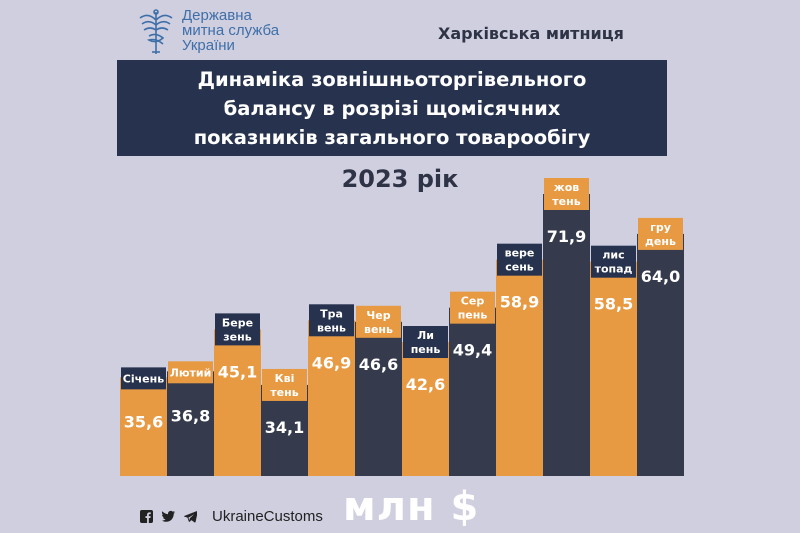 The image size is (800, 533). What do you see at coordinates (378, 329) in the screenshot?
I see `category-label-6-line-2: вень` at bounding box center [378, 329].